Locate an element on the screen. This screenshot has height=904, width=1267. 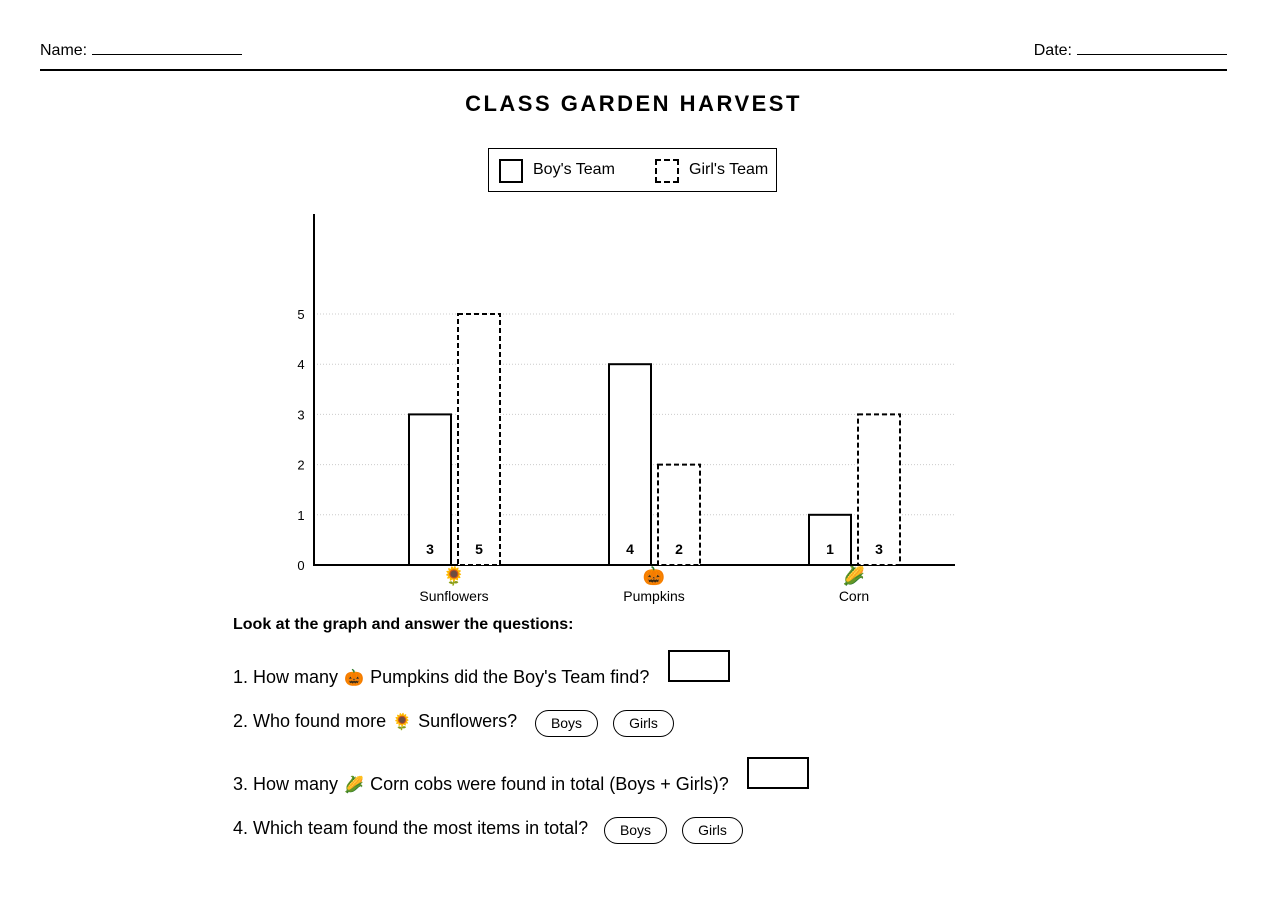
date-field: Date: is located at coordinates (1130, 50).